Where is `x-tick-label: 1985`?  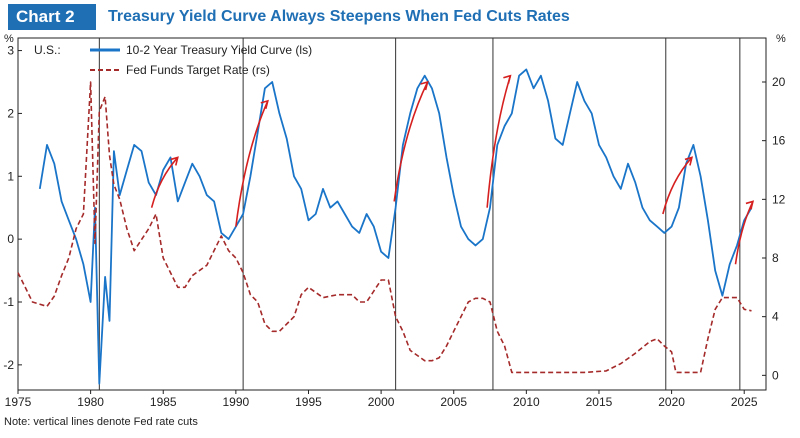
x-tick-label: 1985 is located at coordinates (163, 402).